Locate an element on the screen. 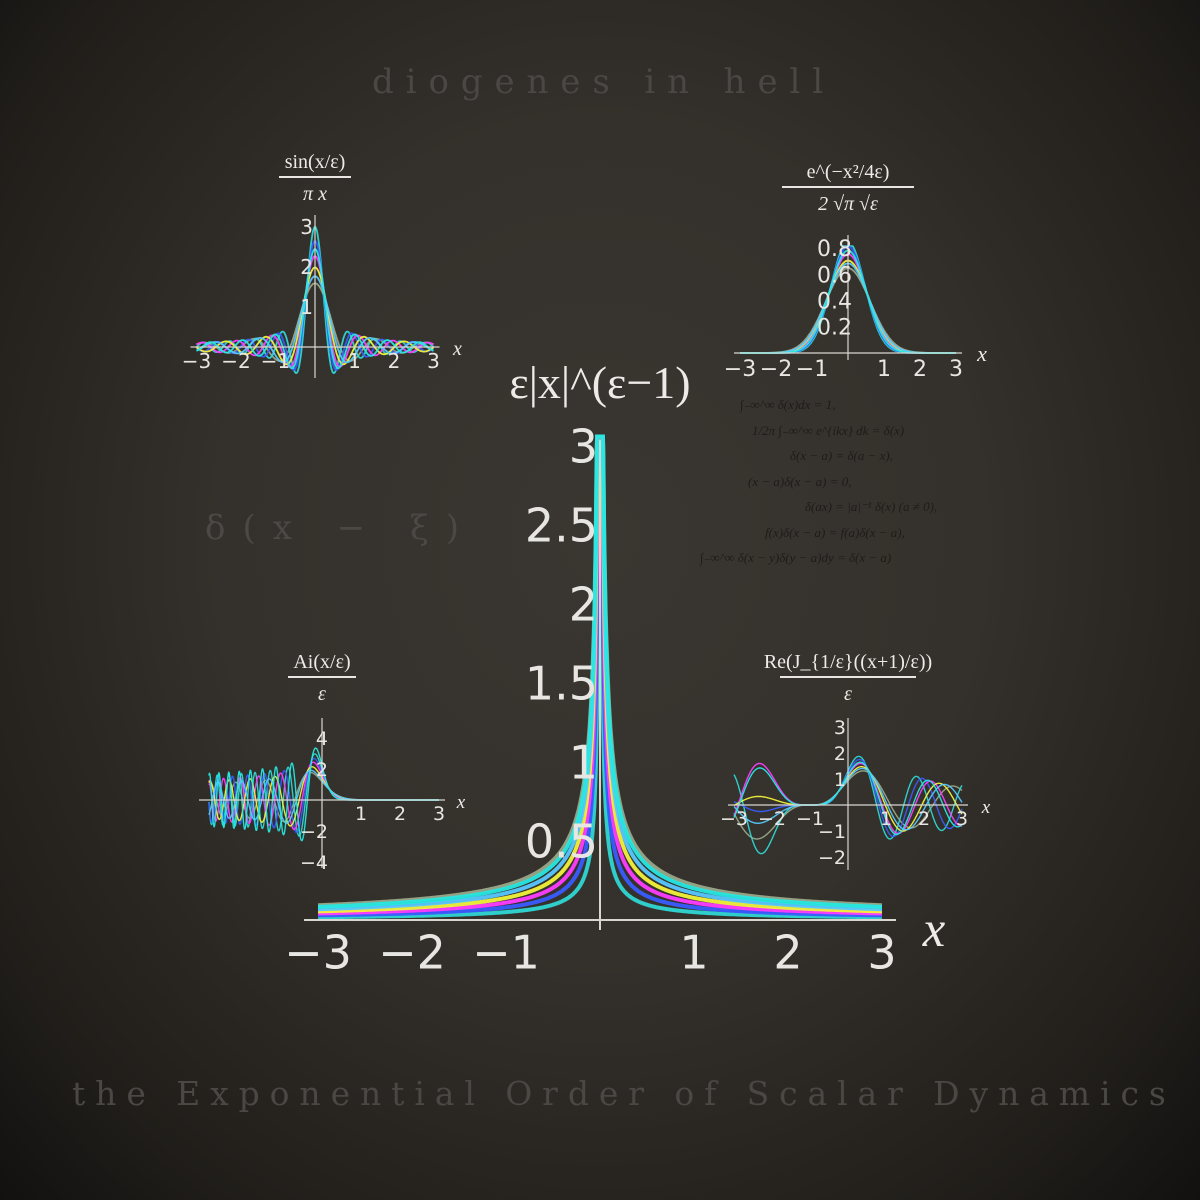 The width and height of the screenshot is (1200, 1200). chart-gauss: −3 −2 −1 1 2 3 0.20.40.60.8 x e^(−x²/4ε) 2 √π √ε is located at coordinates (855, 271).